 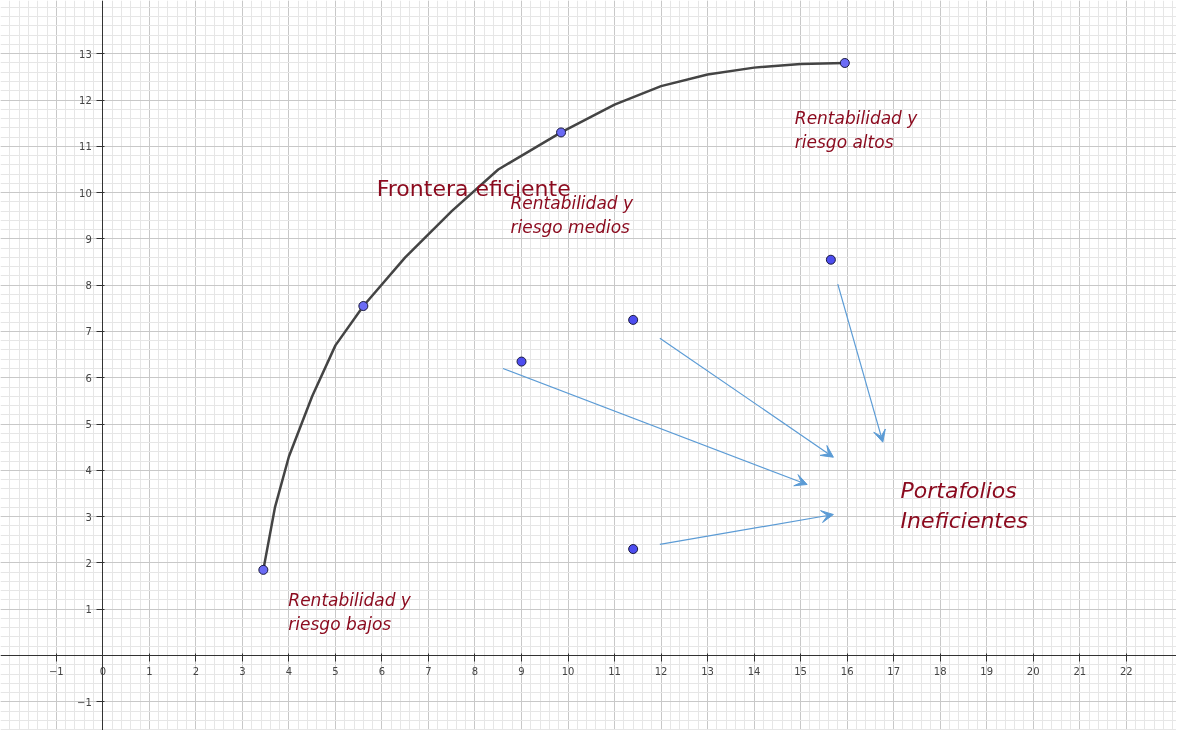 I want to click on y-tick-label: 2, so click(x=88, y=563).